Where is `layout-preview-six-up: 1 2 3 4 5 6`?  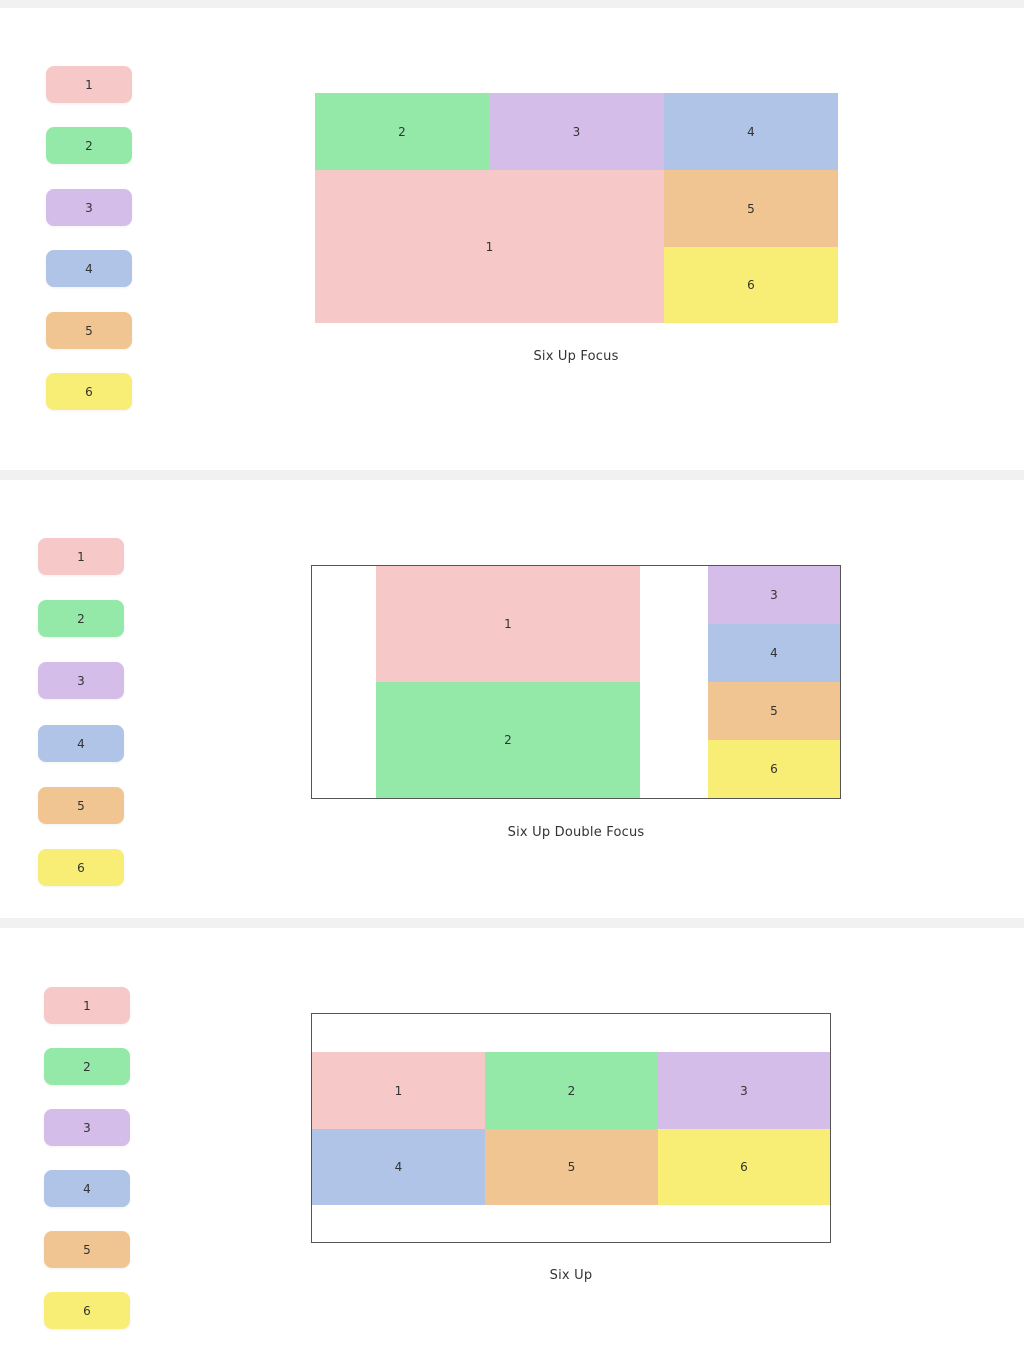 layout-preview-six-up: 1 2 3 4 5 6 is located at coordinates (571, 1128).